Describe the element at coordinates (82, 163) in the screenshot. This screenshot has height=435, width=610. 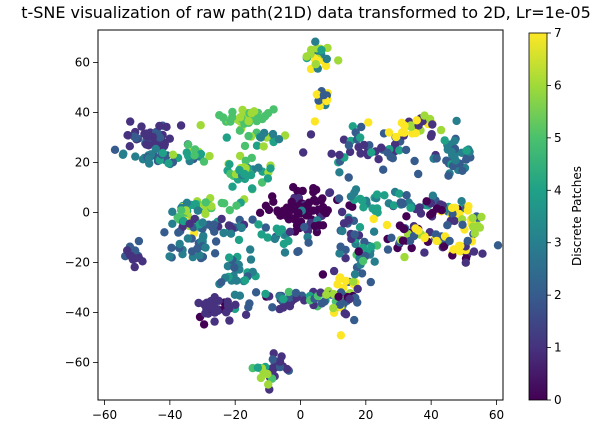
I see `y-tick-label: 20` at that location.